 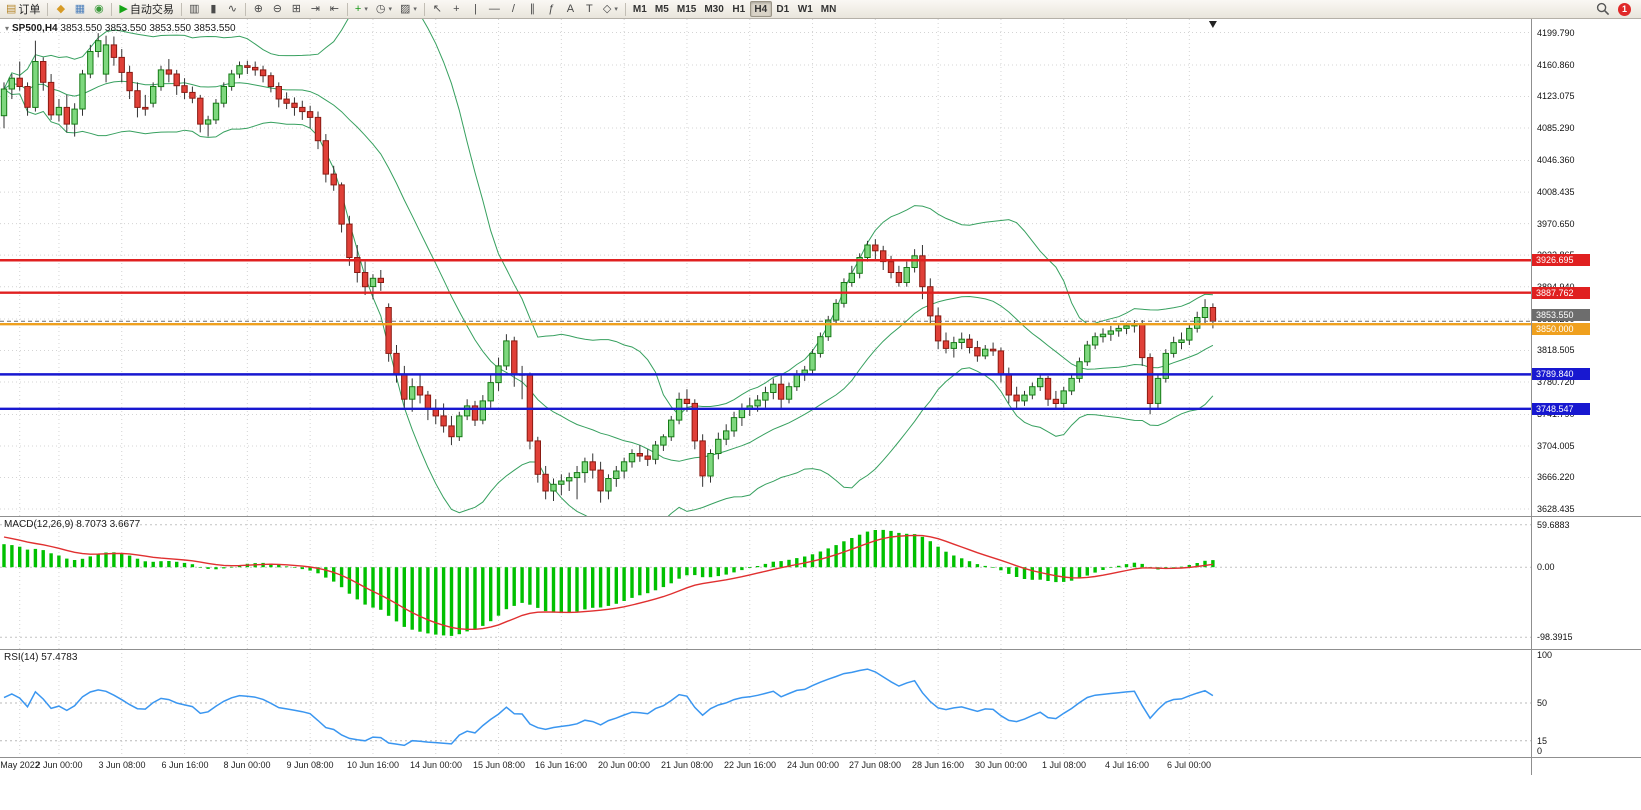 What do you see at coordinates (60, 9) in the screenshot?
I see `market-watch-button: ◆` at bounding box center [60, 9].